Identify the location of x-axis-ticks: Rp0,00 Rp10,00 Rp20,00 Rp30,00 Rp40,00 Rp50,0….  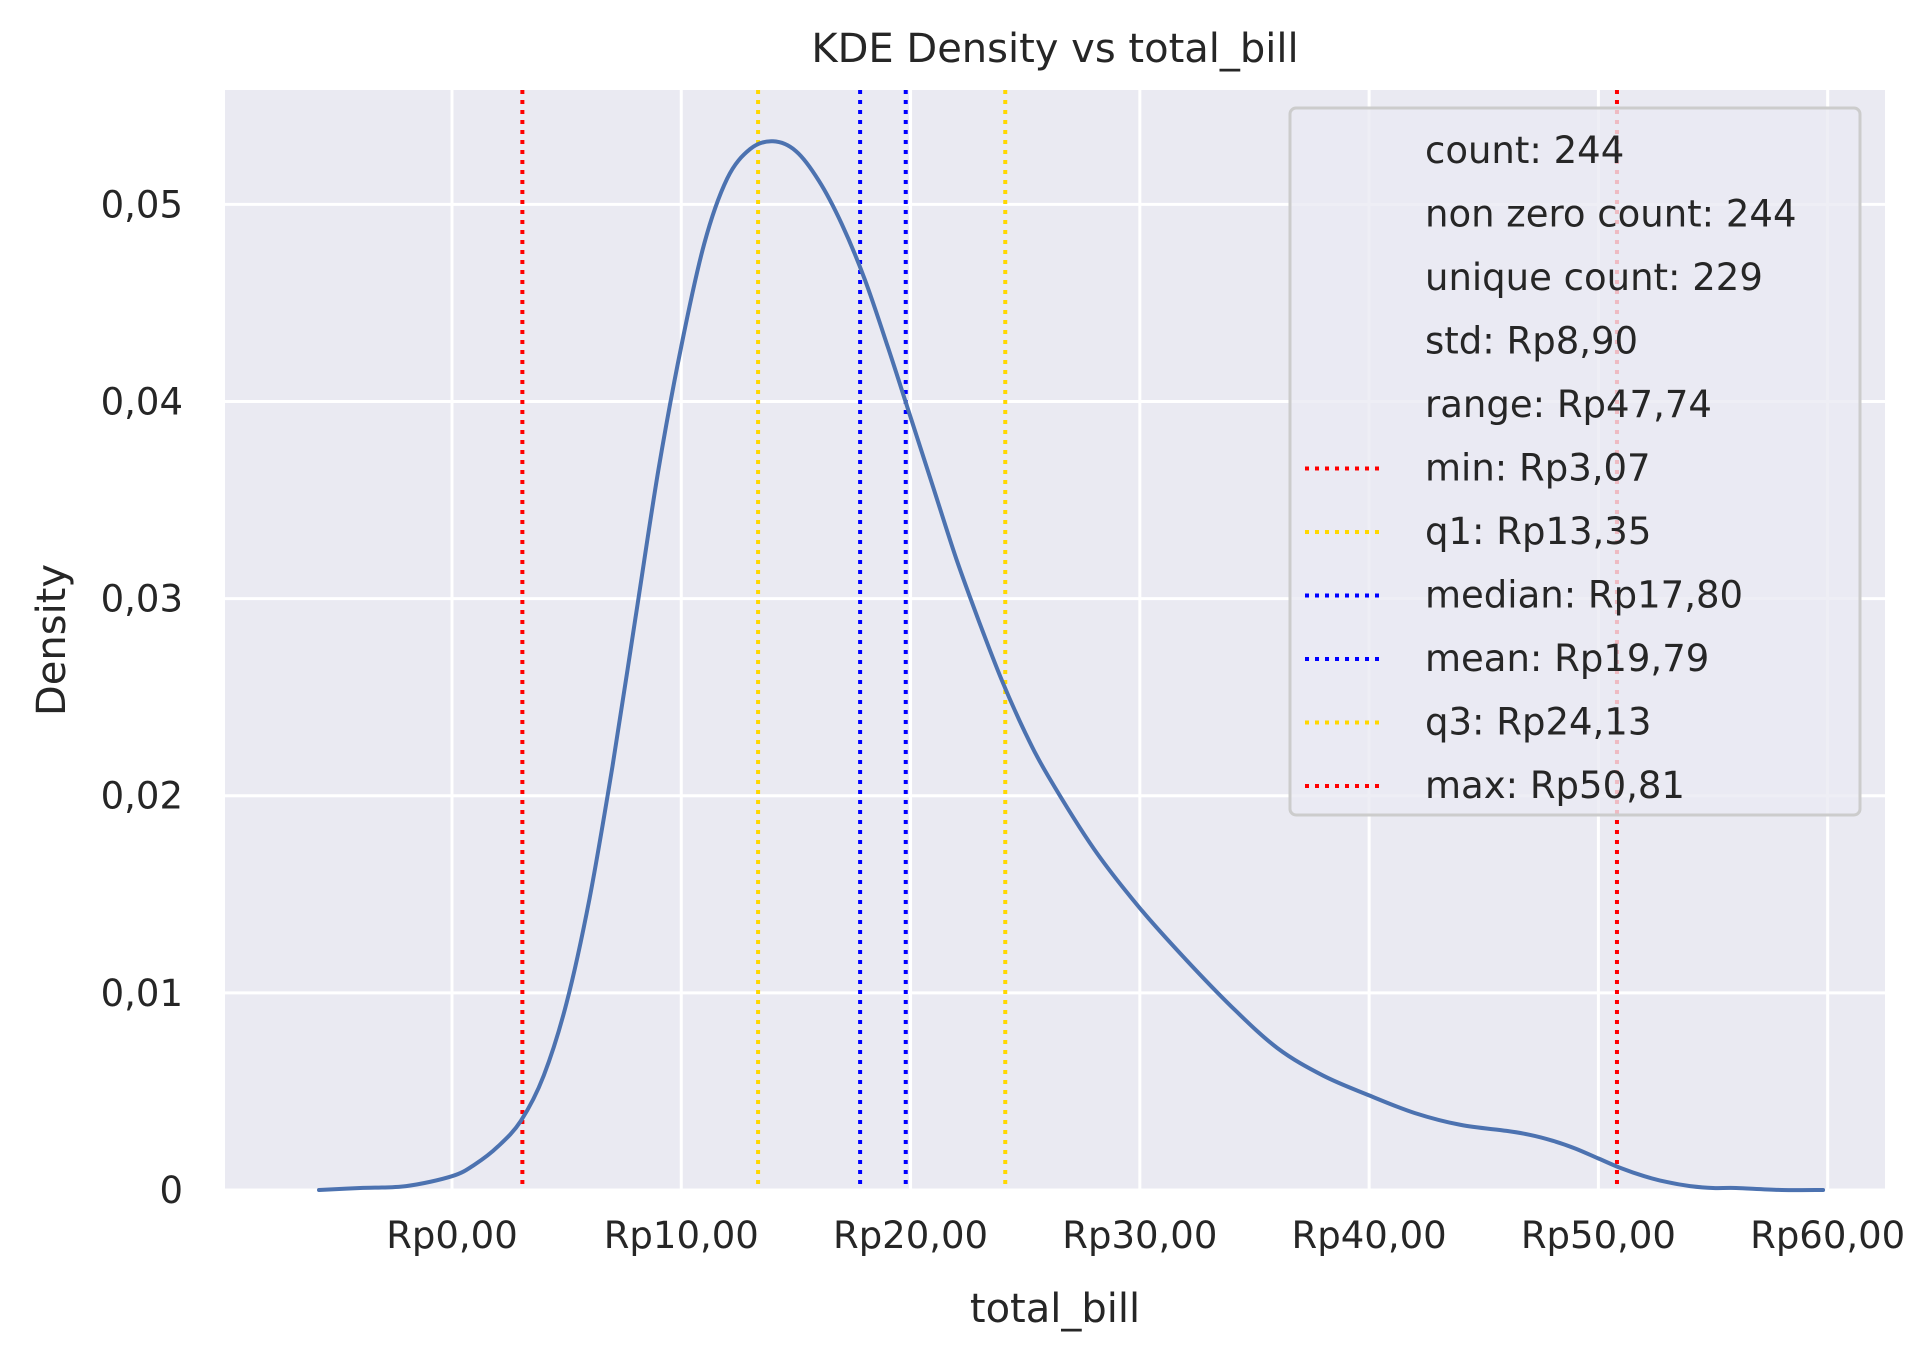
(1145, 1235).